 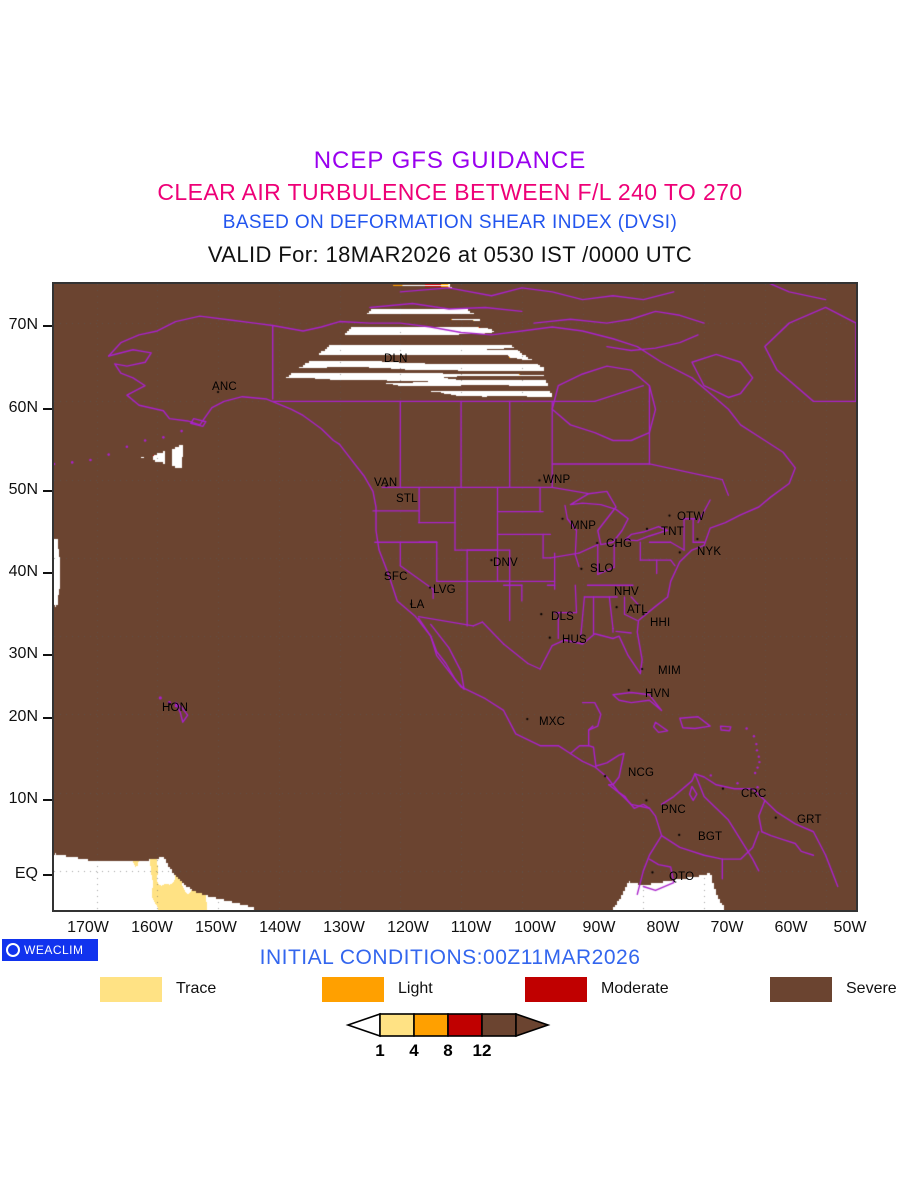 What do you see at coordinates (754, 794) in the screenshot?
I see `city-label-crc: CRC` at bounding box center [754, 794].